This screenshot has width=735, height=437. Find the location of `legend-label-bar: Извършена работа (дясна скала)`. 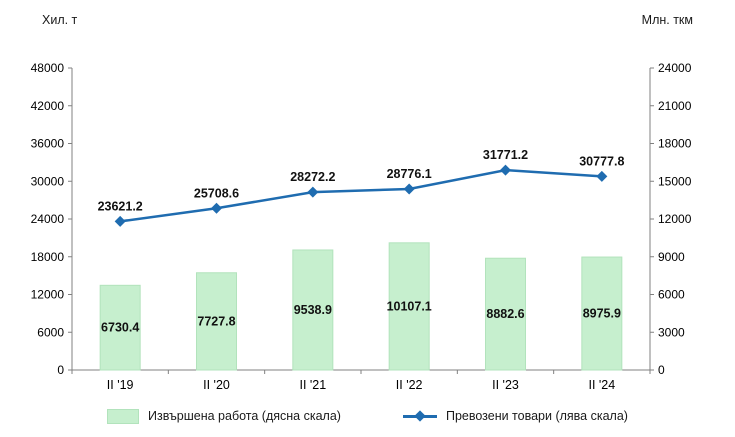

legend-label-bar: Извършена работа (дясна скала) is located at coordinates (244, 416).